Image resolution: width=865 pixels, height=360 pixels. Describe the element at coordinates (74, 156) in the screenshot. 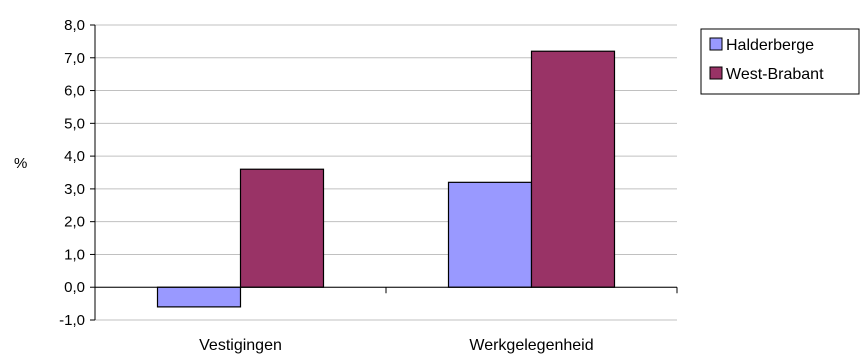

I see `y-tick-label: 4,0` at that location.